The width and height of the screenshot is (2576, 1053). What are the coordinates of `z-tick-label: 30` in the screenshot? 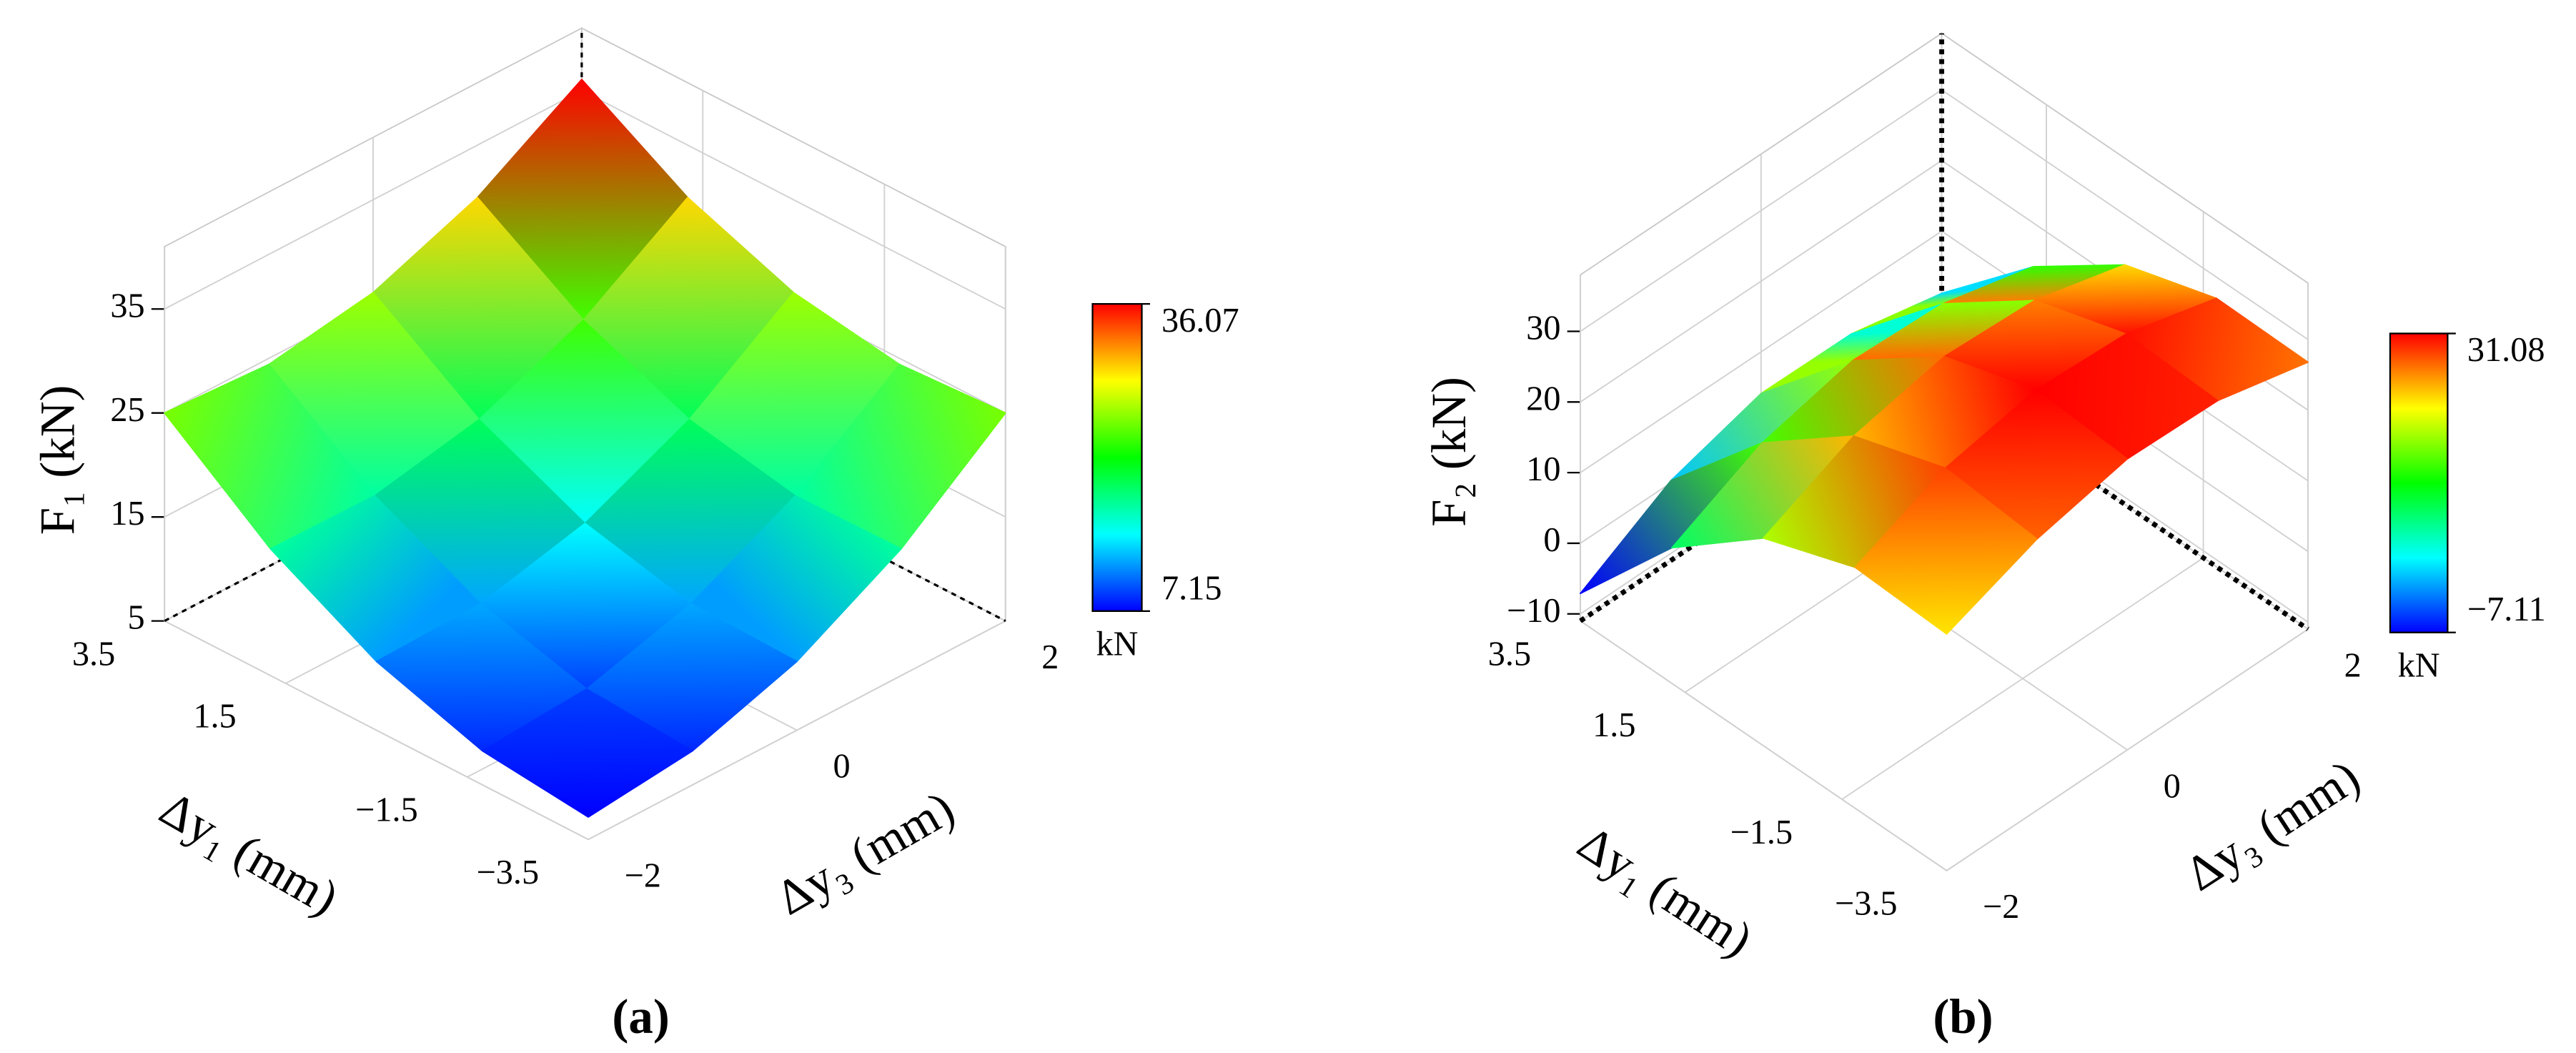 It's located at (1543, 329).